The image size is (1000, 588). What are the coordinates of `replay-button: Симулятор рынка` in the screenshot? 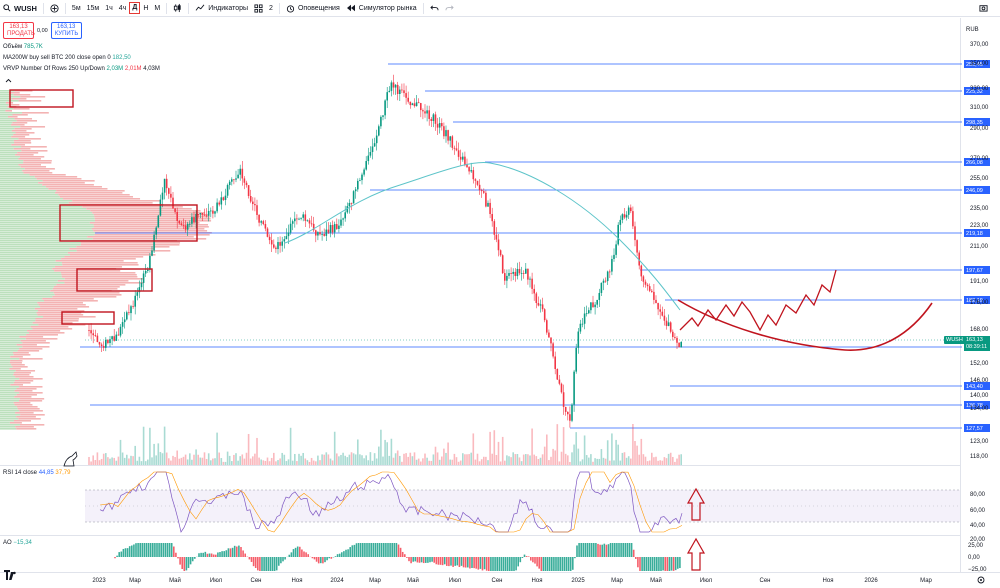 It's located at (381, 8).